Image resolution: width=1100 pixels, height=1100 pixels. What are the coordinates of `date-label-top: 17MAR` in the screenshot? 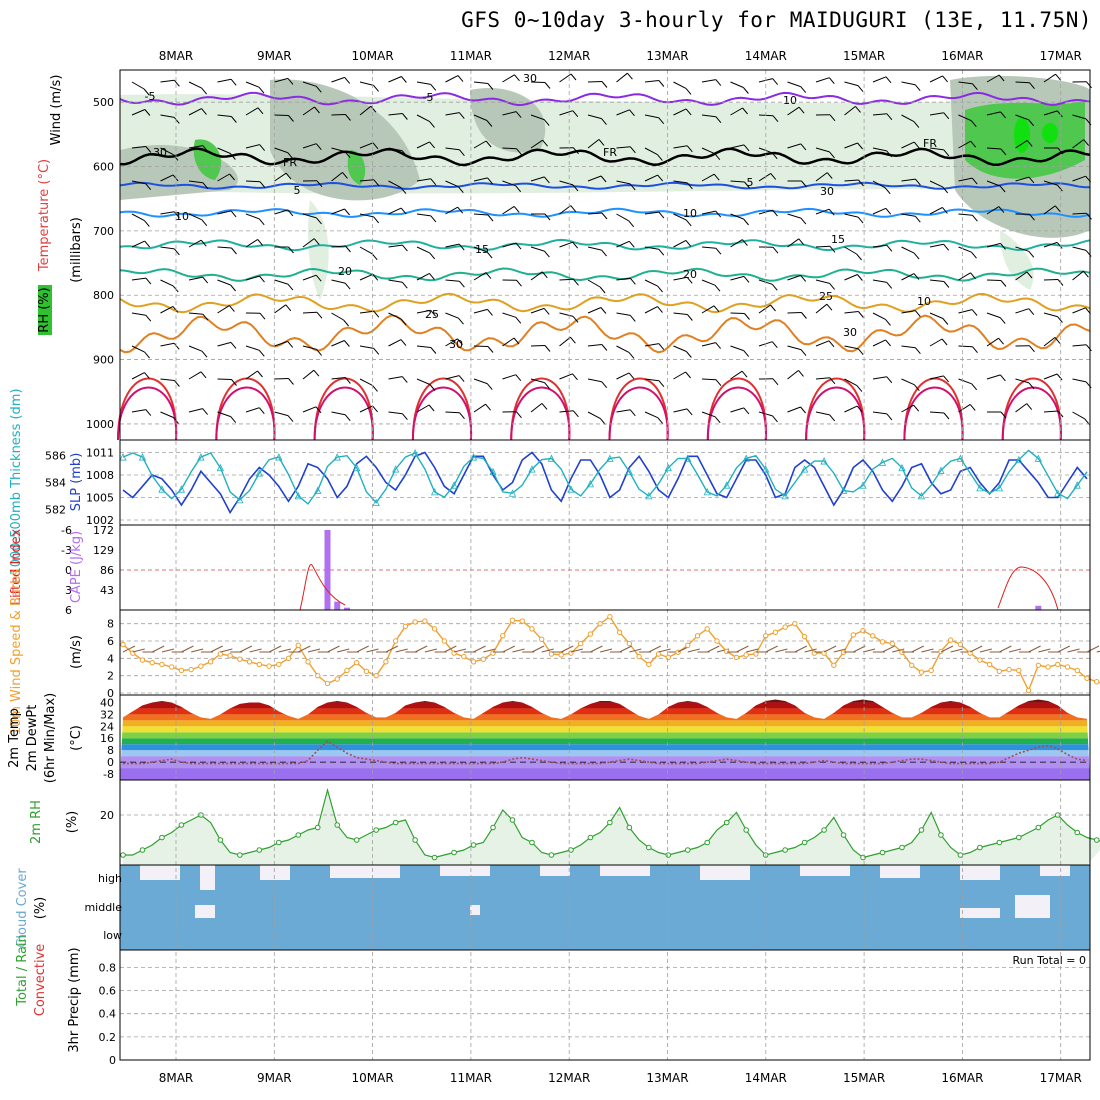 It's located at (1061, 56).